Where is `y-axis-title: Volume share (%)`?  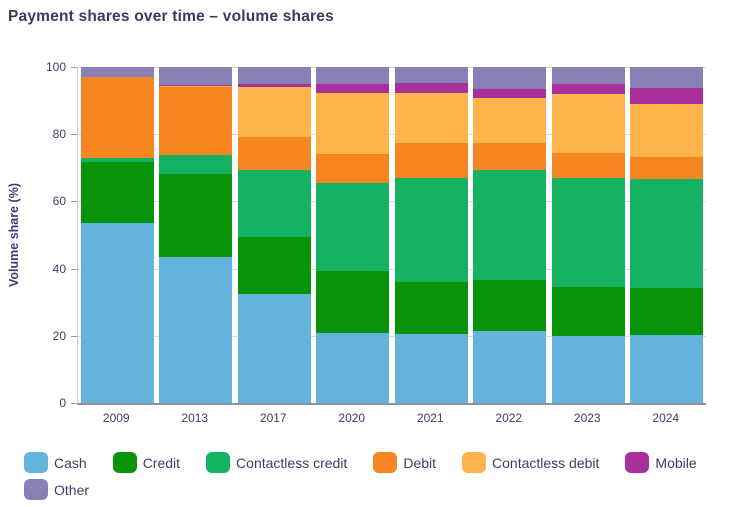
y-axis-title: Volume share (%) is located at coordinates (14, 235).